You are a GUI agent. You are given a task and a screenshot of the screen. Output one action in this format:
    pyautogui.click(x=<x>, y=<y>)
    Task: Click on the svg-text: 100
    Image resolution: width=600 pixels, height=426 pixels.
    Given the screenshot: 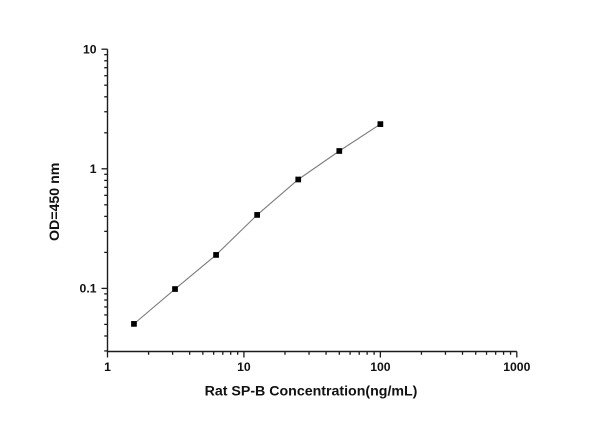 What is the action you would take?
    pyautogui.click(x=380, y=367)
    